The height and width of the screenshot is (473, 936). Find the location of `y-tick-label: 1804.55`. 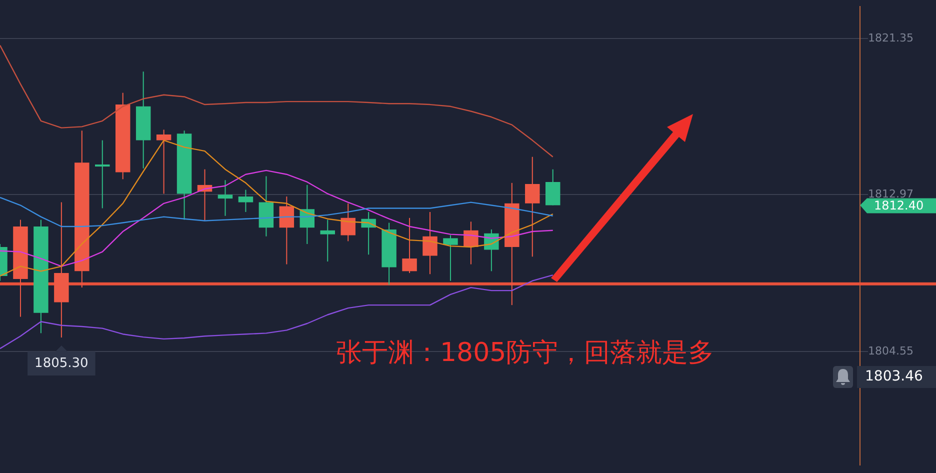

y-tick-label: 1804.55 is located at coordinates (891, 351).